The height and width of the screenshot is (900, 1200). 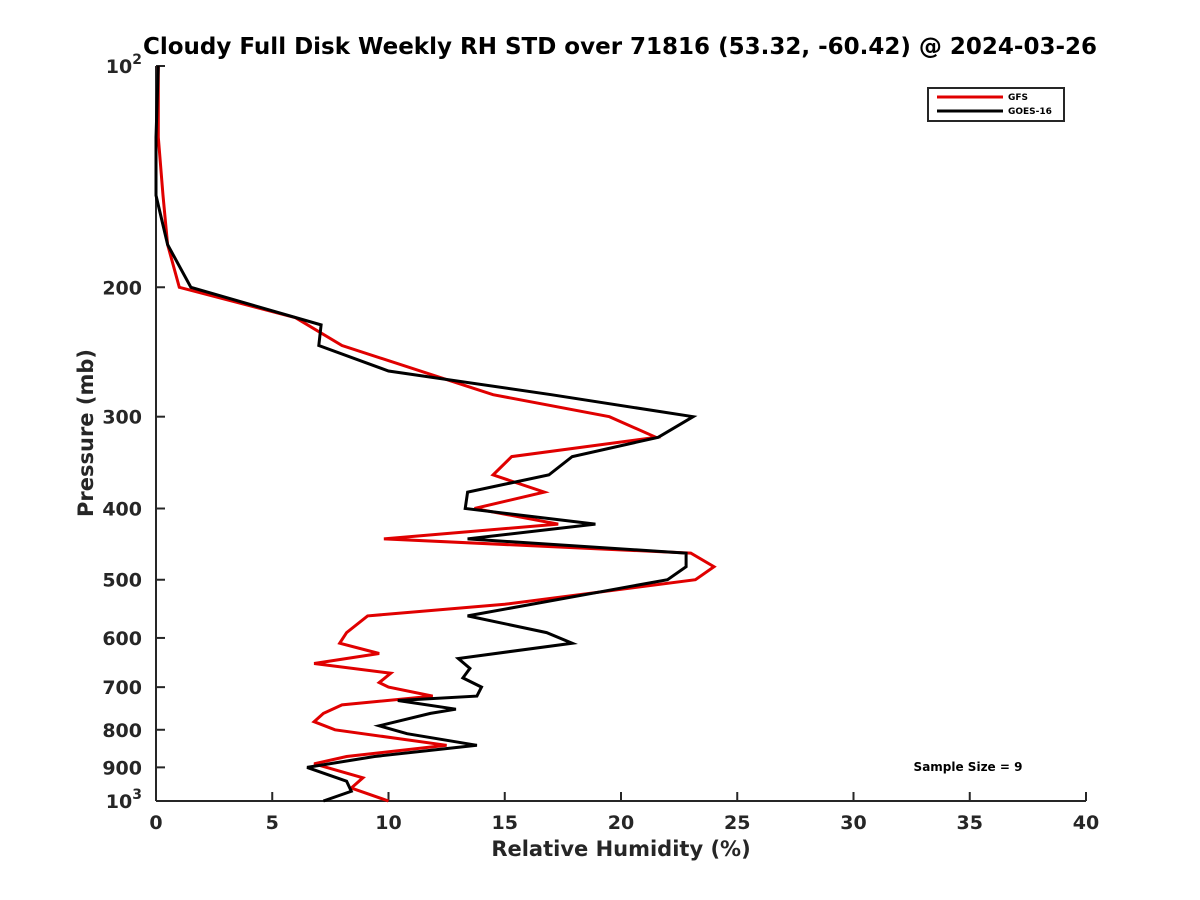 What do you see at coordinates (155, 823) in the screenshot?
I see `x-tick-label: 0` at bounding box center [155, 823].